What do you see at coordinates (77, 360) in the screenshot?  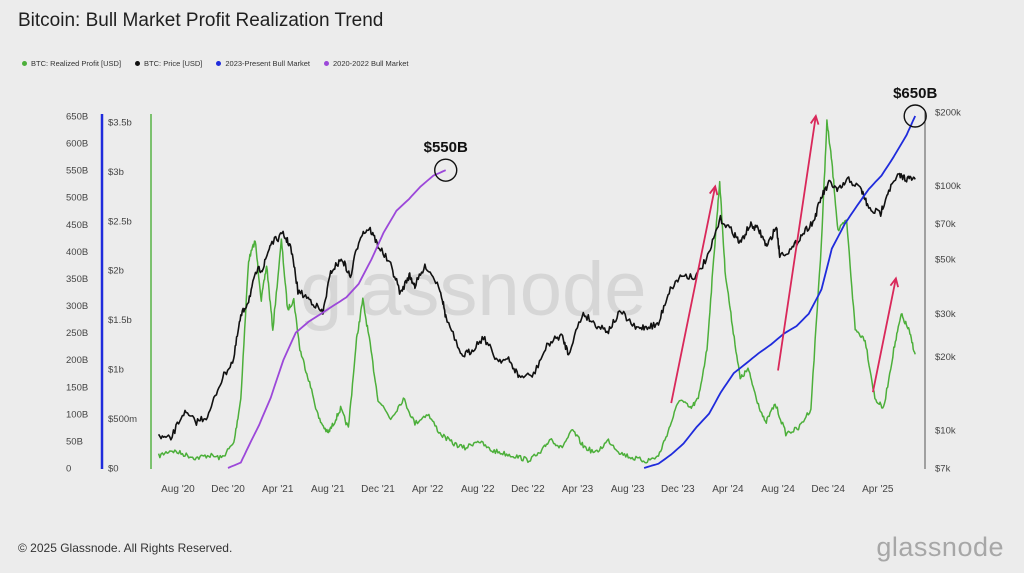 I see `y-tick-cumulative: 200B` at bounding box center [77, 360].